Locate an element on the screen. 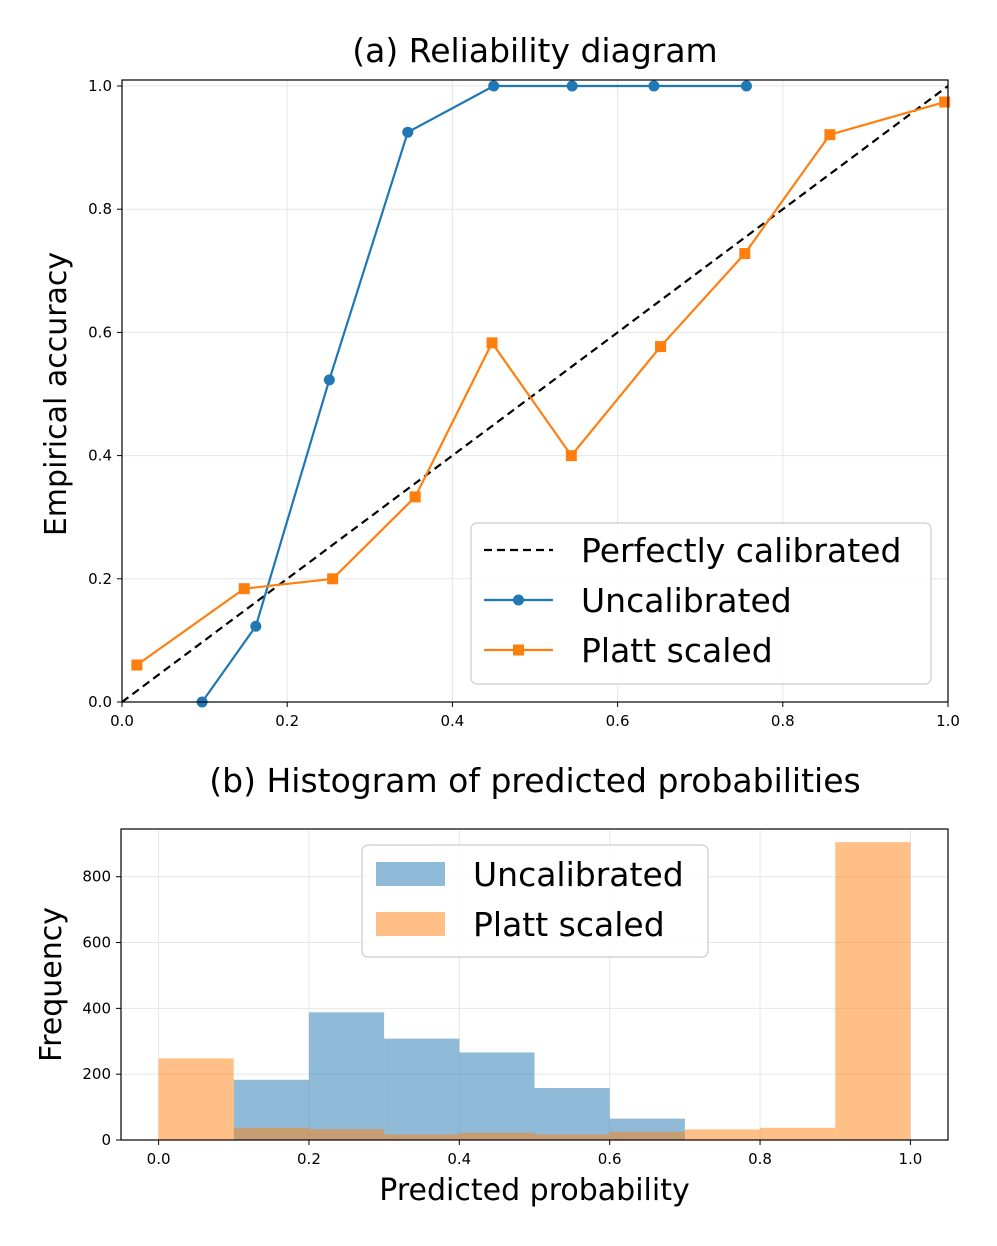  y-tick-label: 400 is located at coordinates (96, 1008).